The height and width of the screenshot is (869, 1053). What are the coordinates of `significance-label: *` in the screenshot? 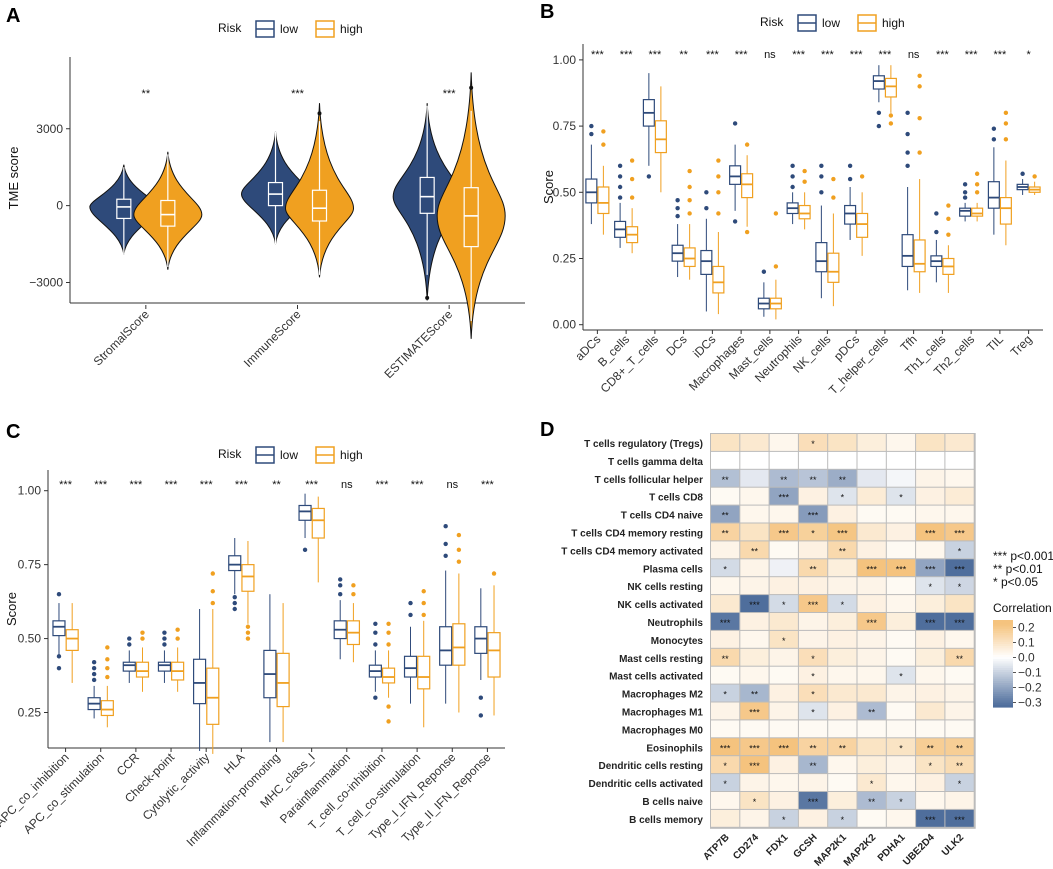 It's located at (1028, 55).